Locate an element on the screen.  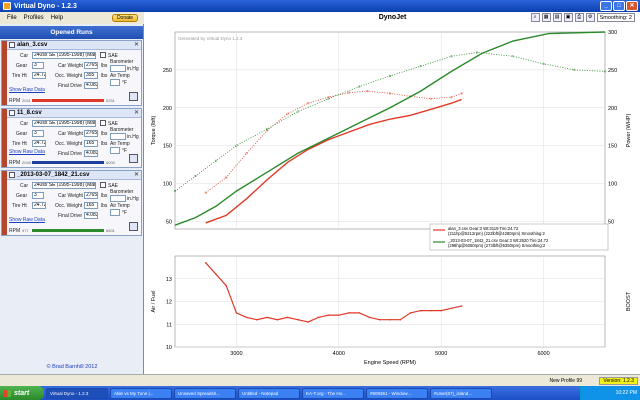
baro-label: Barometer is located at coordinates (122, 130).